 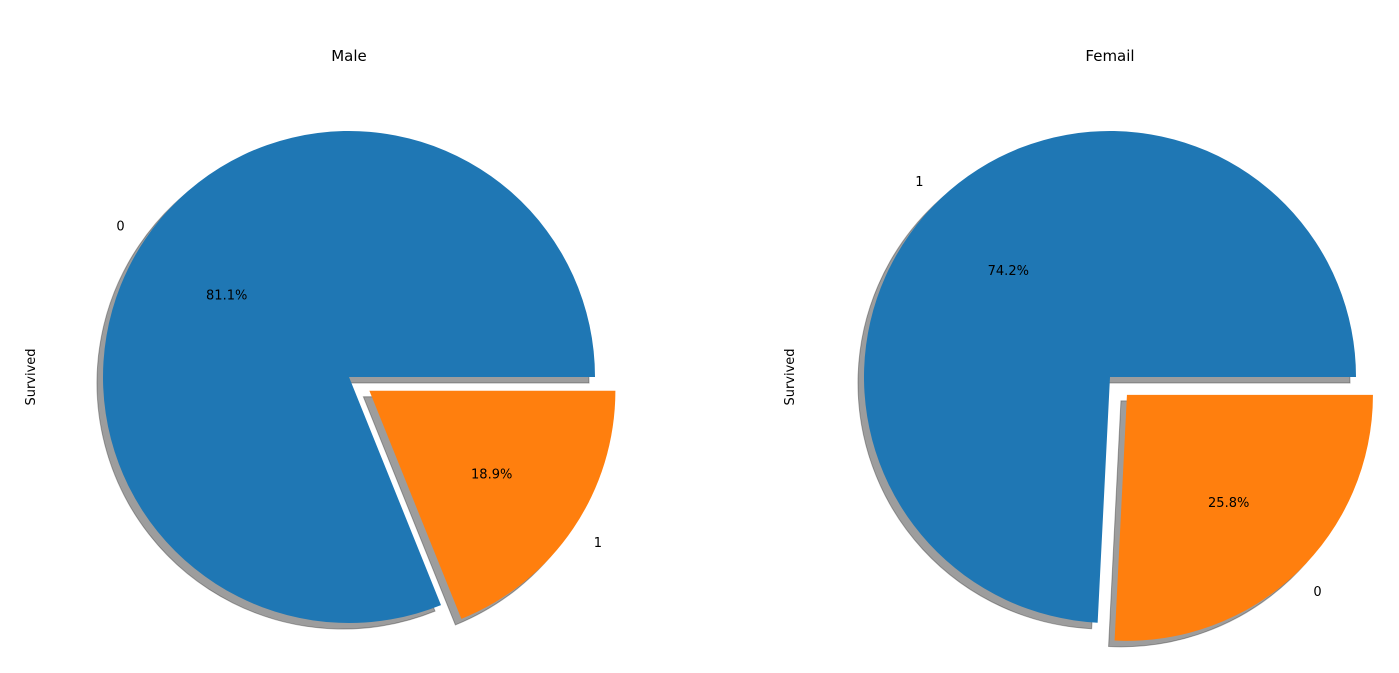 What do you see at coordinates (491, 474) in the screenshot?
I see `slice-percentage-label: 18.9%` at bounding box center [491, 474].